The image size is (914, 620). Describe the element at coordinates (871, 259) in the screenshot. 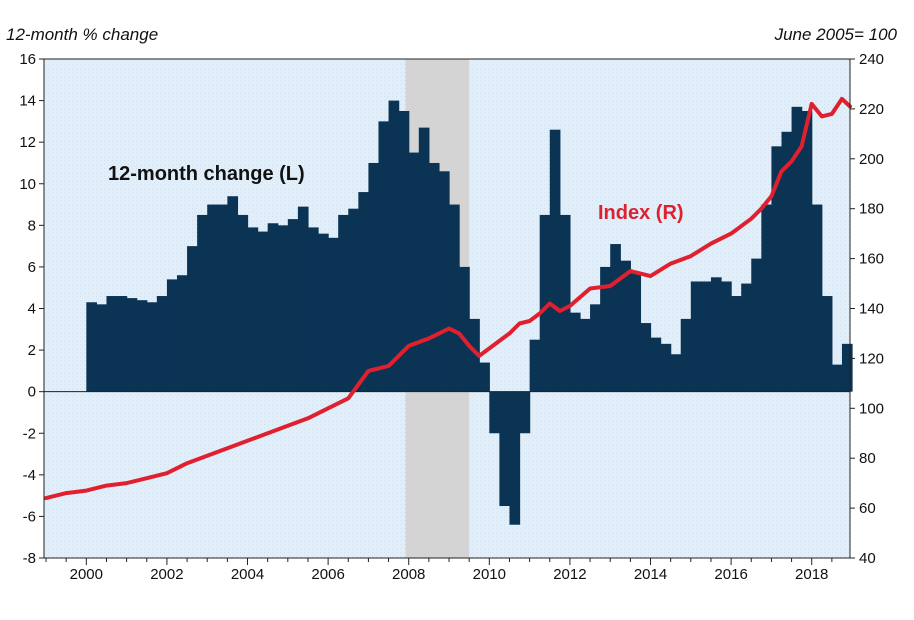

I see `right-tick-label: 160` at that location.